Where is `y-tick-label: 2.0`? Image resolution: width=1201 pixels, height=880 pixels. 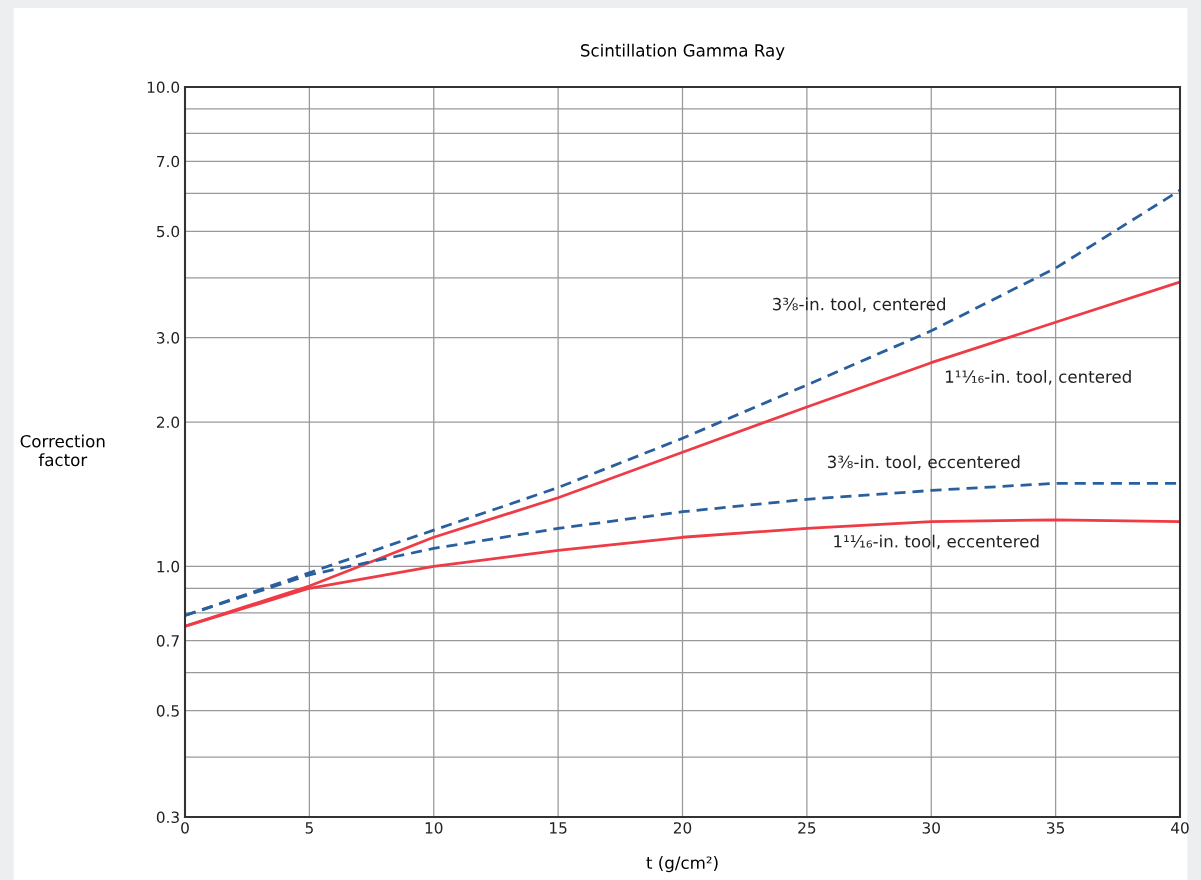 y-tick-label: 2.0 is located at coordinates (168, 422).